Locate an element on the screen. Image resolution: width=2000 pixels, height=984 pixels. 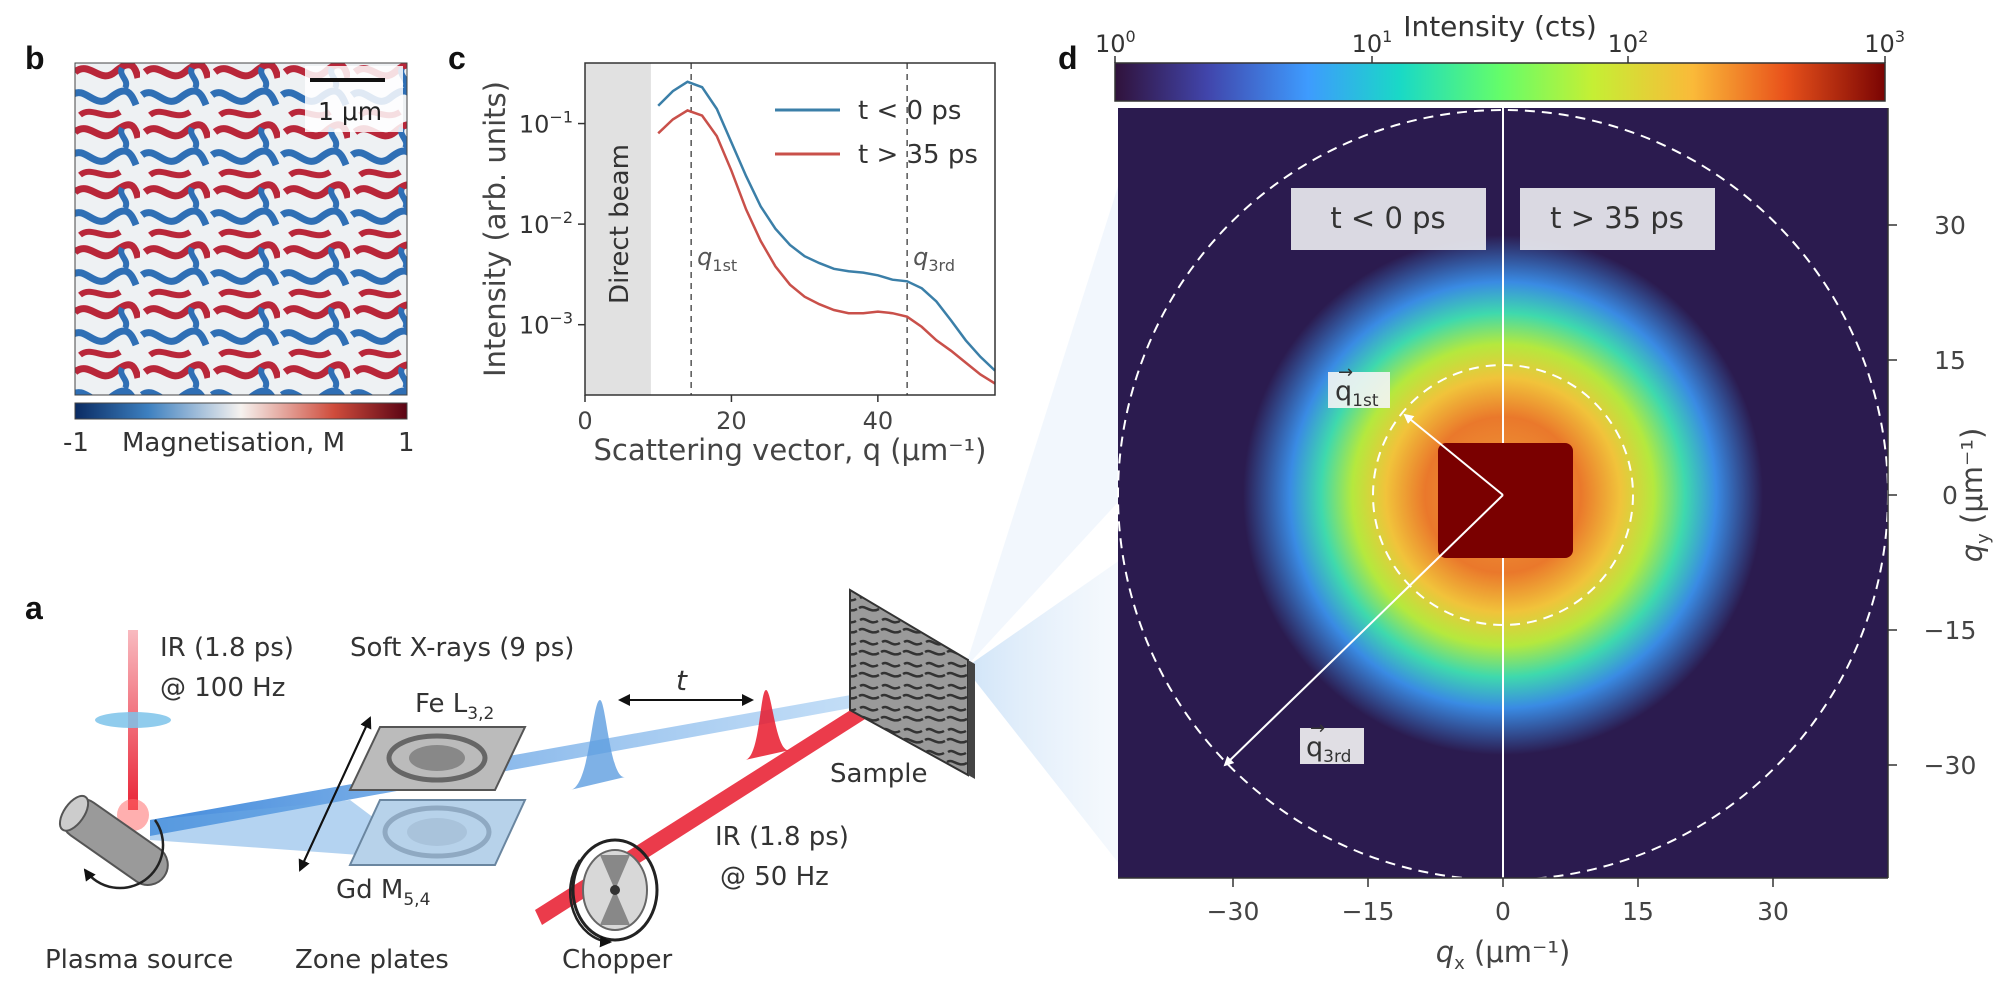
ir-pump-label-line1: IR (1.8 ps) is located at coordinates (782, 837).